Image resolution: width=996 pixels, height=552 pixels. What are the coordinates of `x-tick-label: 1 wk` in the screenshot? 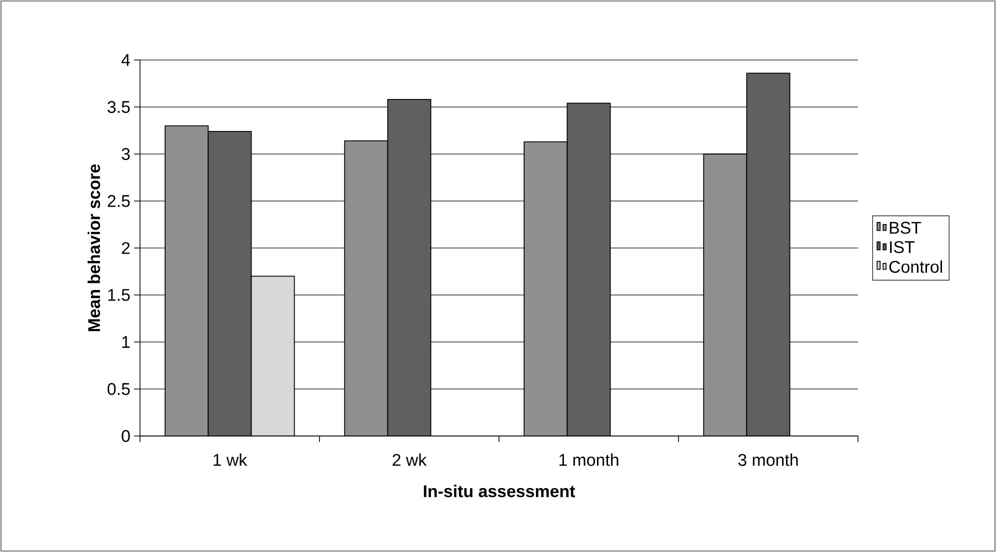 It's located at (231, 460).